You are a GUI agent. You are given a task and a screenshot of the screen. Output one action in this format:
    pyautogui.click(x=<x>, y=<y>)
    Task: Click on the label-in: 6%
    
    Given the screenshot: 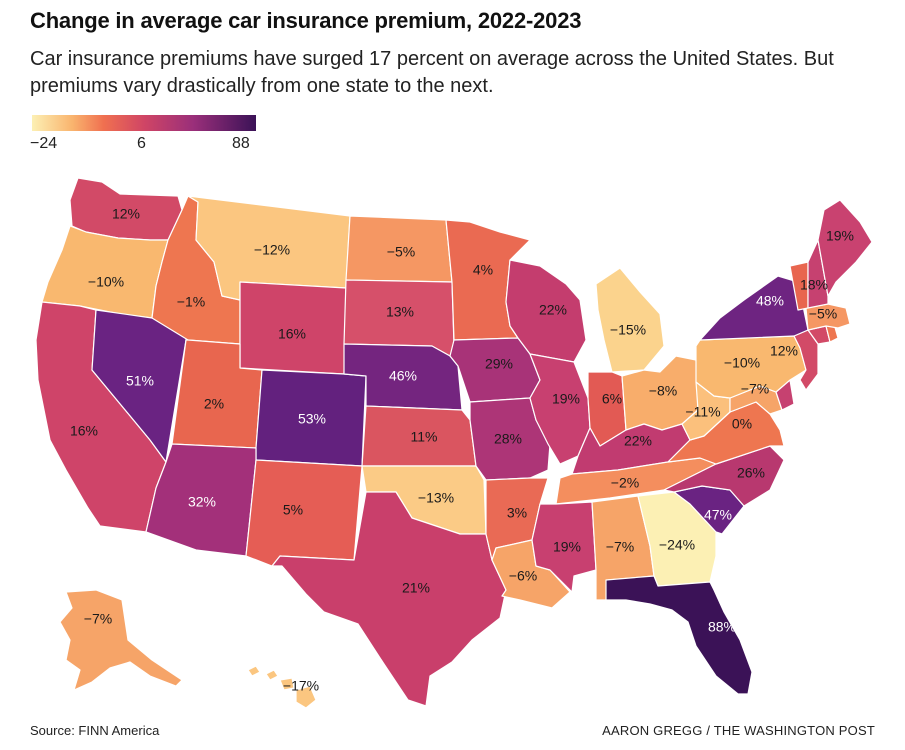 What is the action you would take?
    pyautogui.click(x=612, y=399)
    